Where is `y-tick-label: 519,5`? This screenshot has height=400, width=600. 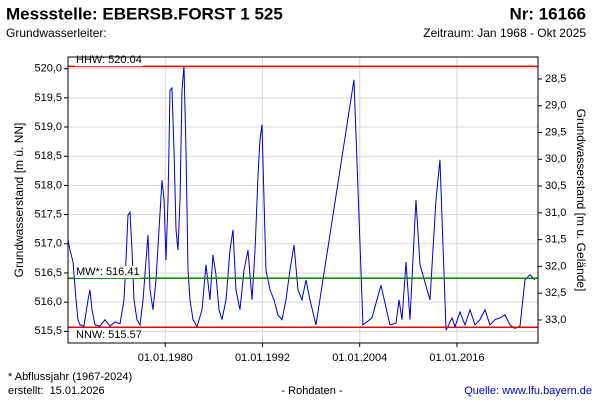 y-tick-label: 519,5 is located at coordinates (48, 98).